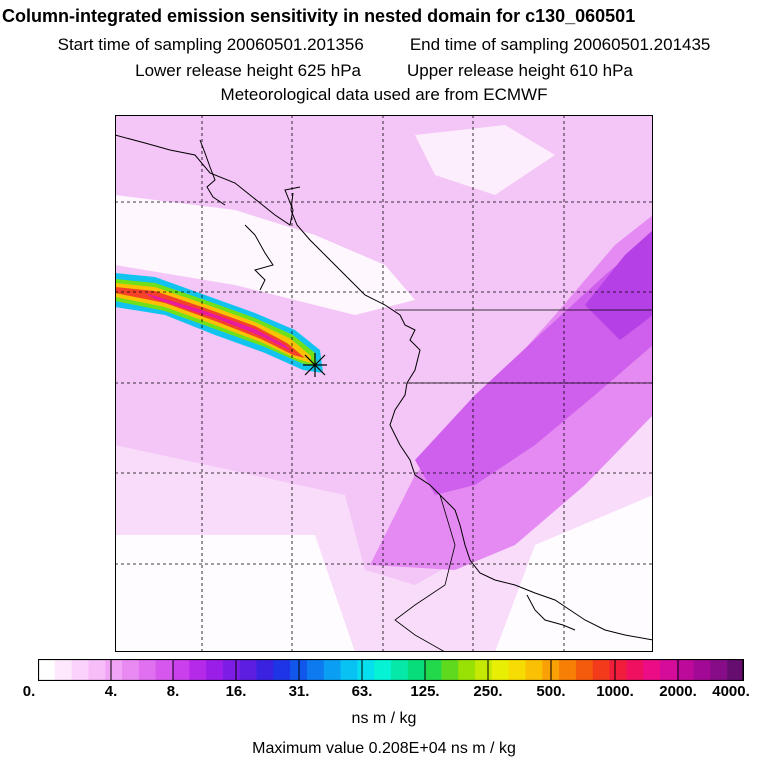 The width and height of the screenshot is (768, 768). Describe the element at coordinates (384, 718) in the screenshot. I see `colorbar-units: ns m / kg` at that location.